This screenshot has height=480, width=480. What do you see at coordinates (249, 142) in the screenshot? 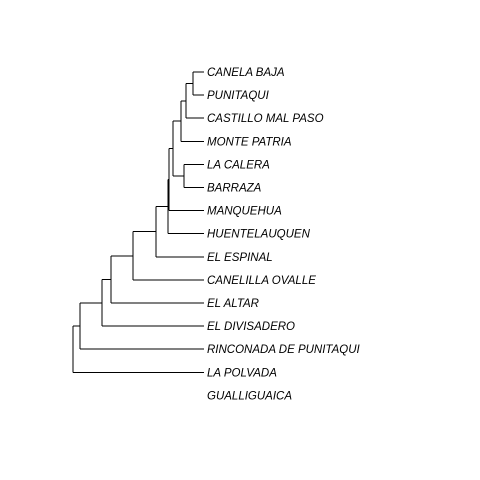
I see `leaf-label: MONTE PATRIA` at bounding box center [249, 142].